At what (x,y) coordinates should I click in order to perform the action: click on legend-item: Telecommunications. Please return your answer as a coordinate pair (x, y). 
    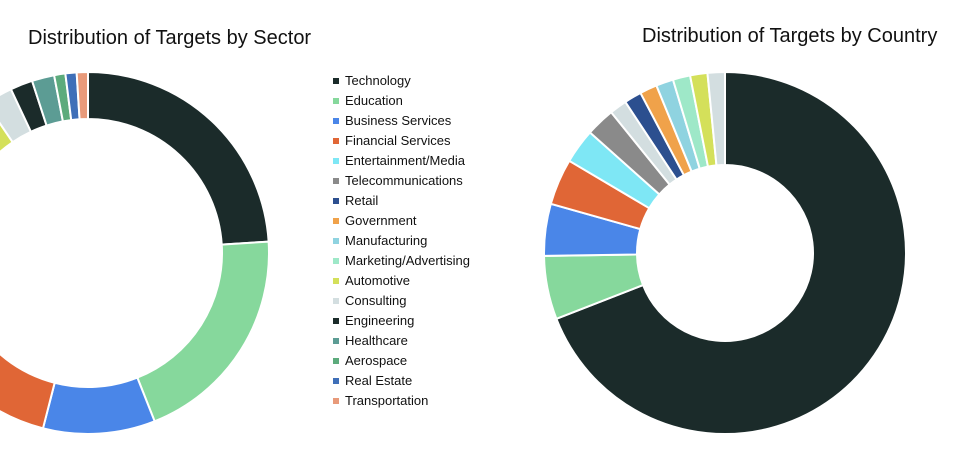
    Looking at the image, I should click on (401, 181).